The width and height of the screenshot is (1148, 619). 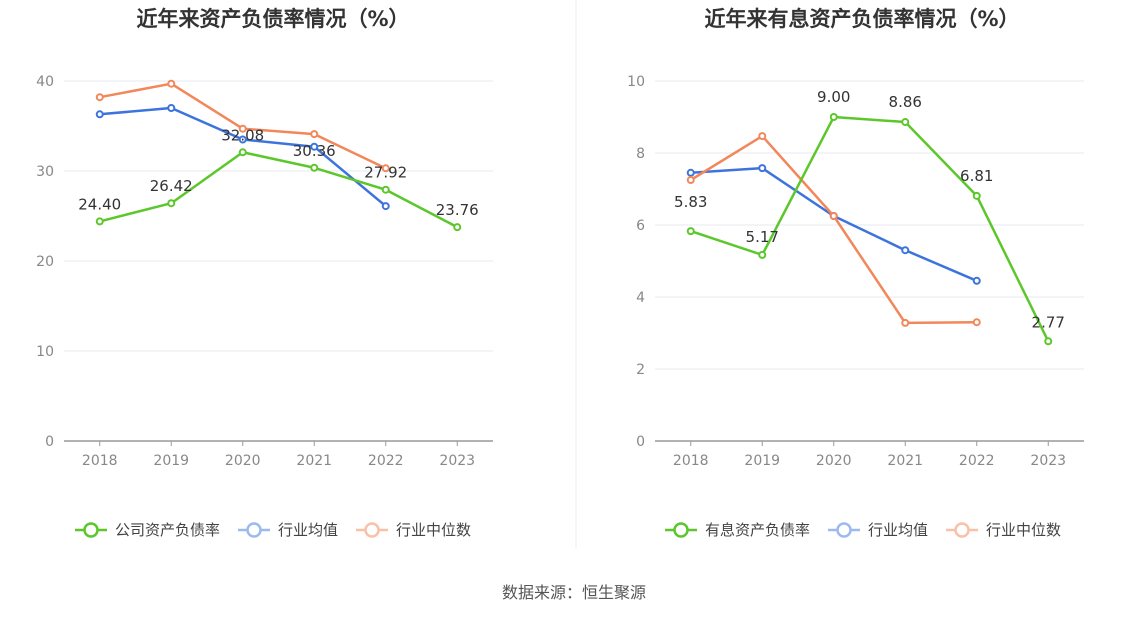 I want to click on data-label: 27.92, so click(x=385, y=173).